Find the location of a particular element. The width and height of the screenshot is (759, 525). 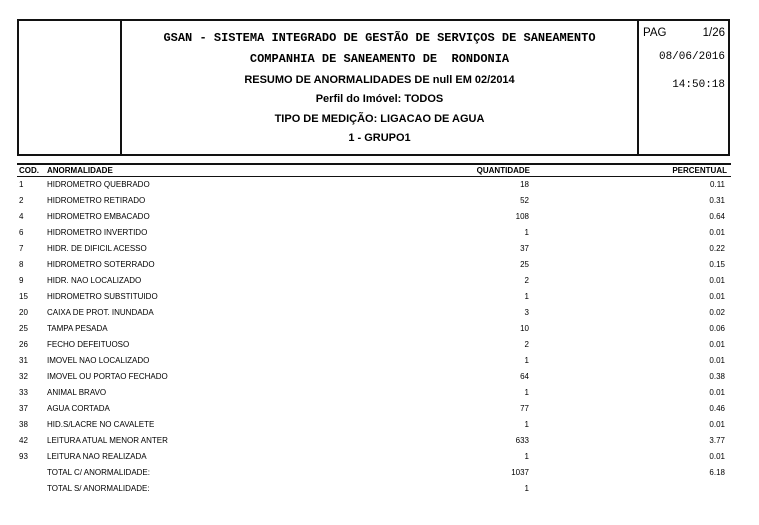

row-percentual: 0.11 is located at coordinates (717, 184).